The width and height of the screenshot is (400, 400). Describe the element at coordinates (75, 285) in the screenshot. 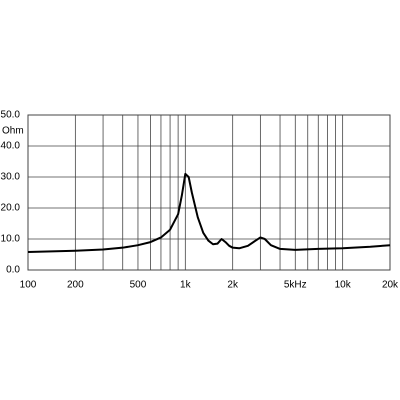

I see `x-tick-label: 200` at that location.